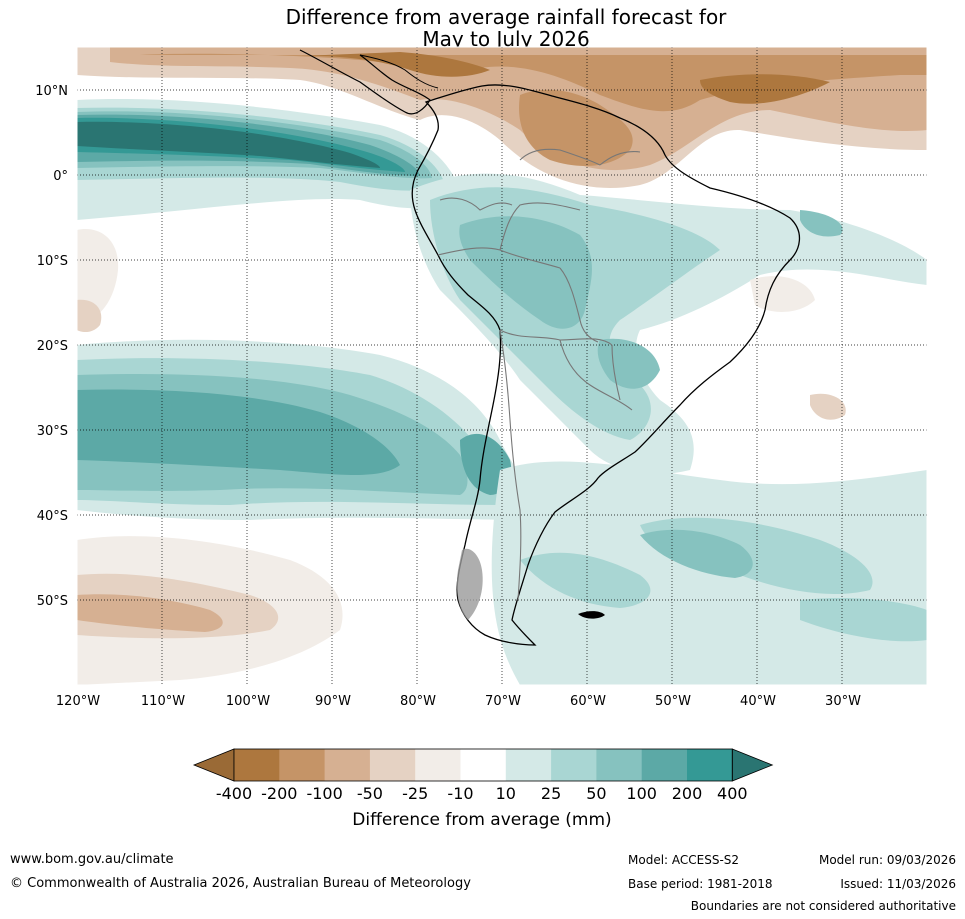 This screenshot has height=919, width=965. I want to click on title-line-2: May to July 2026, so click(506, 39).